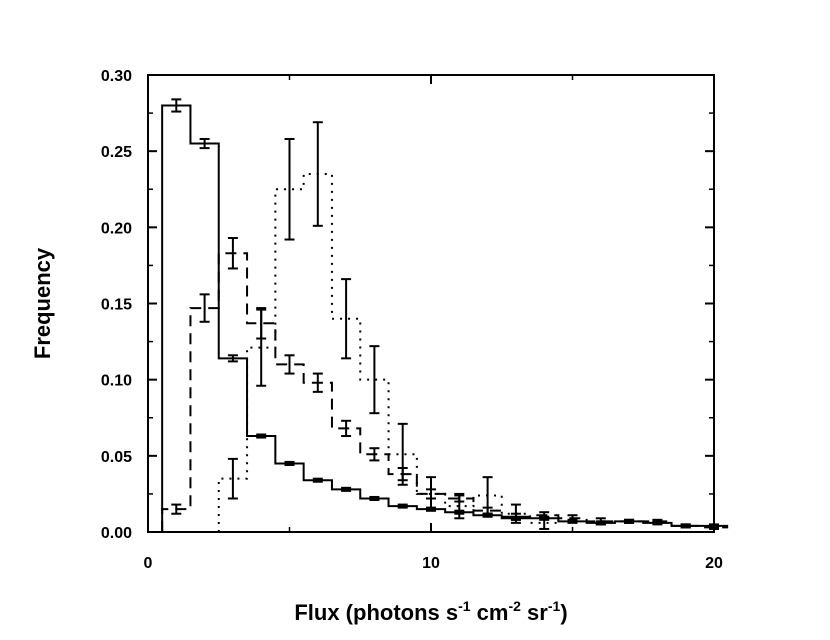 The height and width of the screenshot is (640, 830). I want to click on x-axis-title: Flux (photons s-1 cm-2 sr-1), so click(430, 611).